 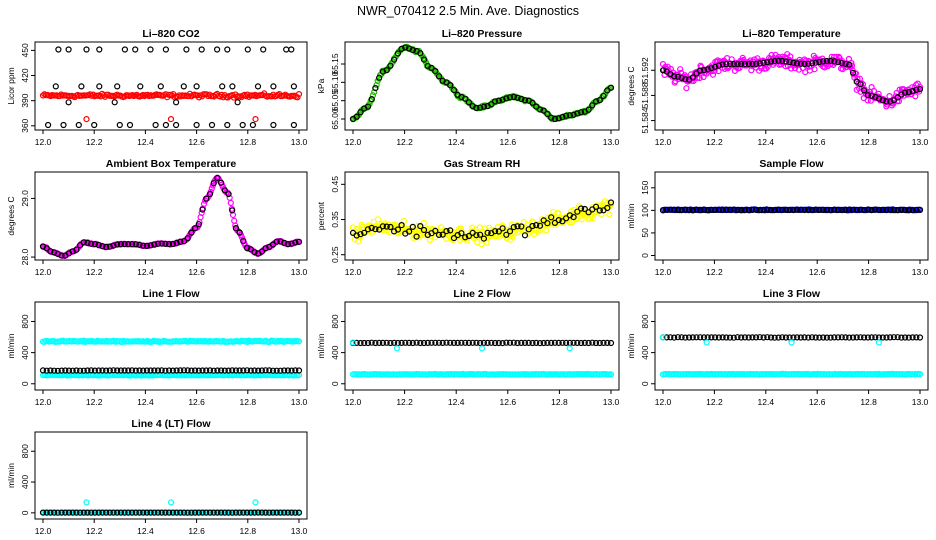 I want to click on points-layer, so click(x=482, y=83).